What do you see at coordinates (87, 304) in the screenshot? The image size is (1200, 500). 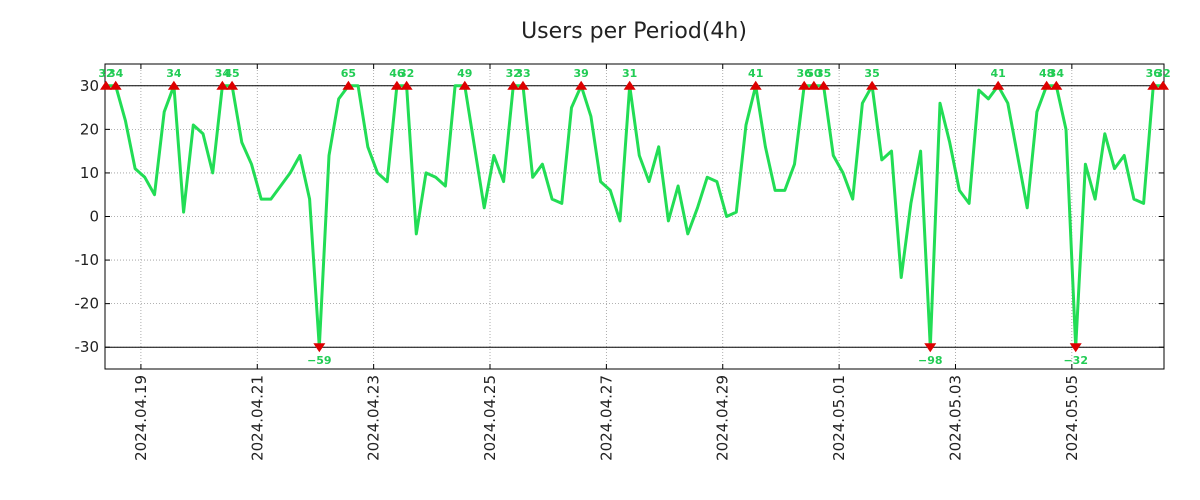 I see `y-tick-label: -20` at bounding box center [87, 304].